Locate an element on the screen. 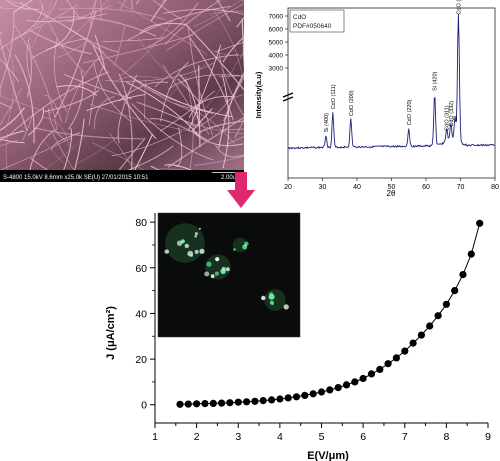 The image size is (500, 461). xrd-ytick-label: 5000 is located at coordinates (276, 43).